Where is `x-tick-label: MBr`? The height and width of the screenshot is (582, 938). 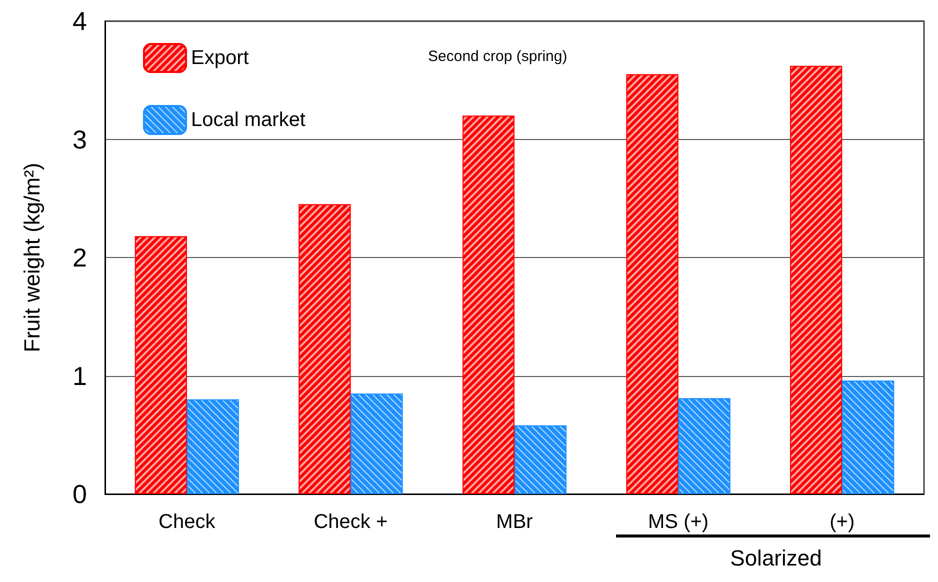
x-tick-label: MBr is located at coordinates (515, 522).